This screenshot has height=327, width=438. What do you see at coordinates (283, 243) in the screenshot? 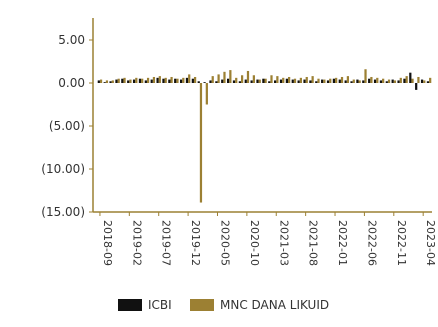
I see `x-tick-label: 2021-03` at bounding box center [283, 243].